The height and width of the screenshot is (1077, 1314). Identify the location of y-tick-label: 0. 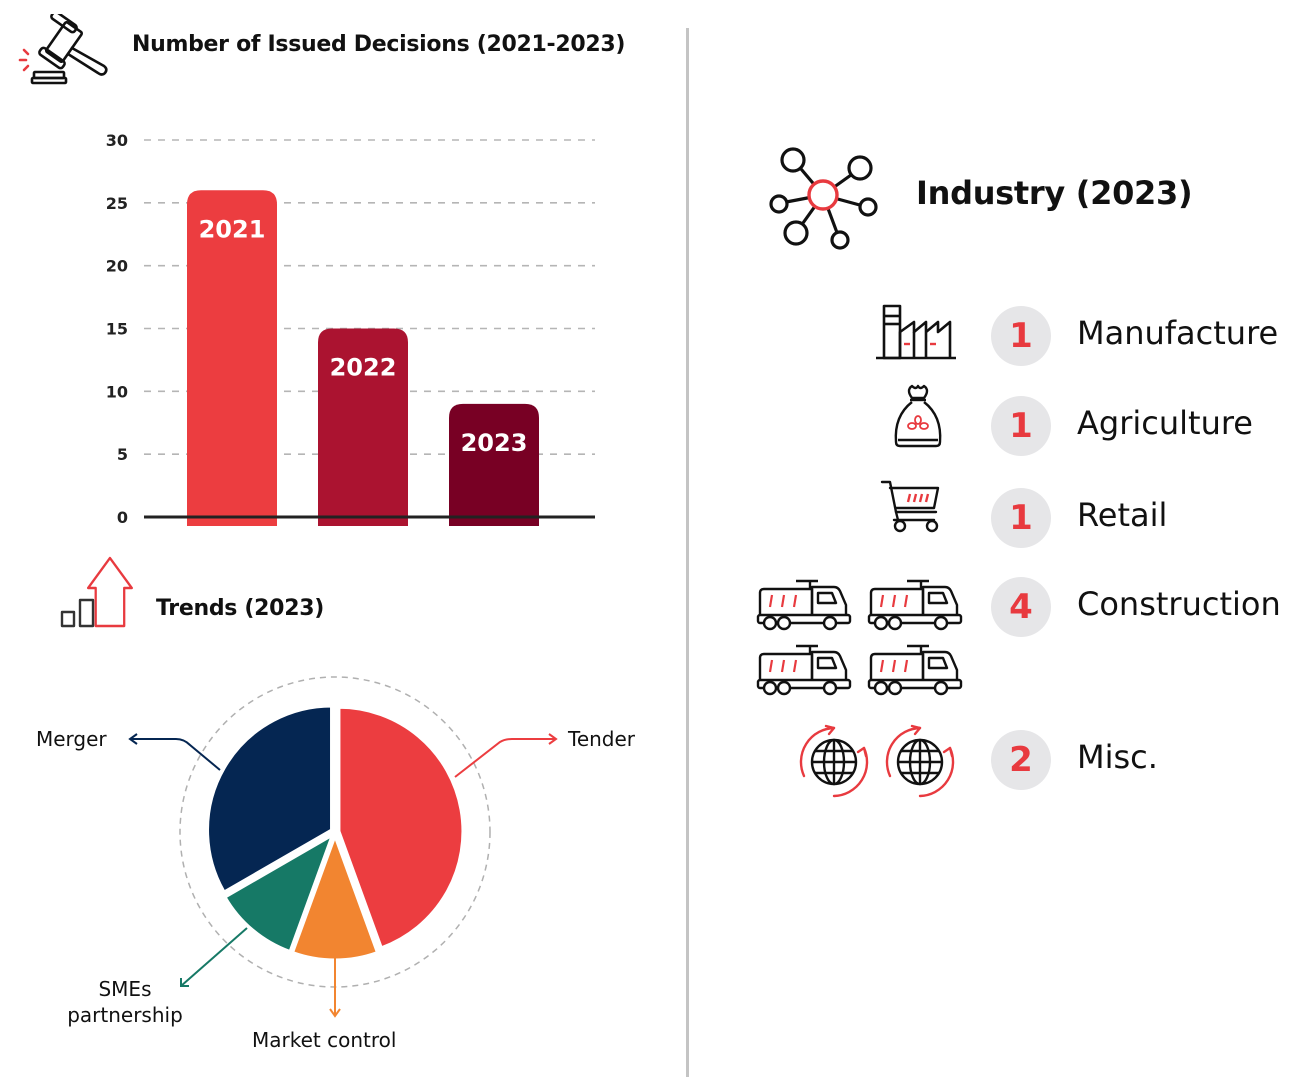
(122, 517).